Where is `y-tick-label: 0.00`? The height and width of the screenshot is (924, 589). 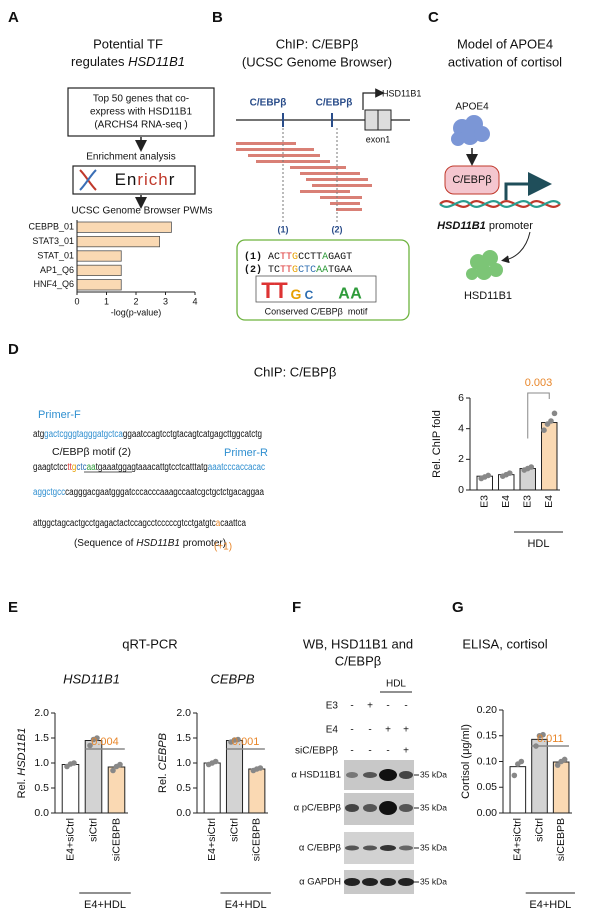
y-tick-label: 0.00 is located at coordinates (487, 813).